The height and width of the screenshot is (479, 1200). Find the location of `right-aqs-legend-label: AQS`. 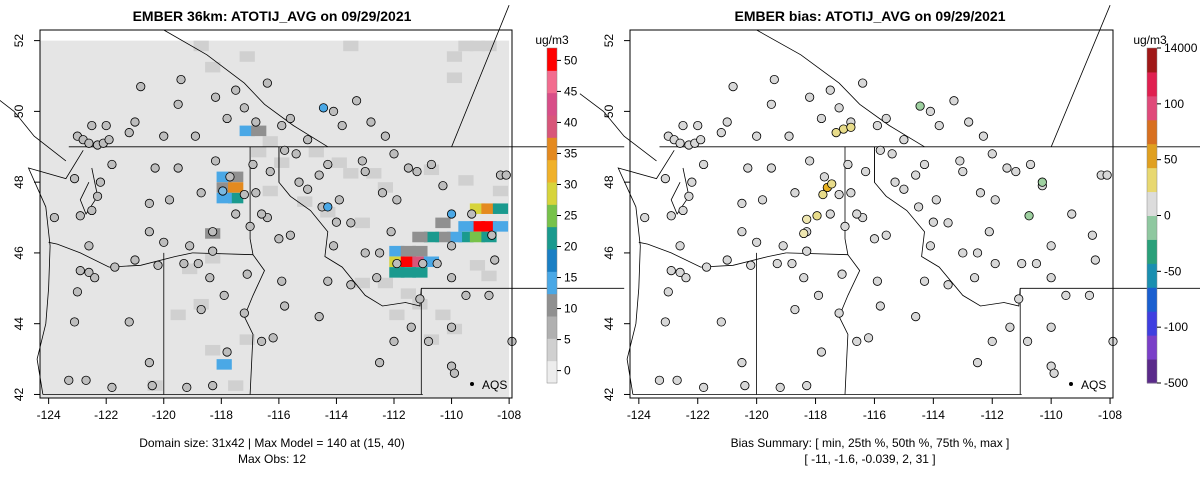

right-aqs-legend-label: AQS is located at coordinates (1093, 385).